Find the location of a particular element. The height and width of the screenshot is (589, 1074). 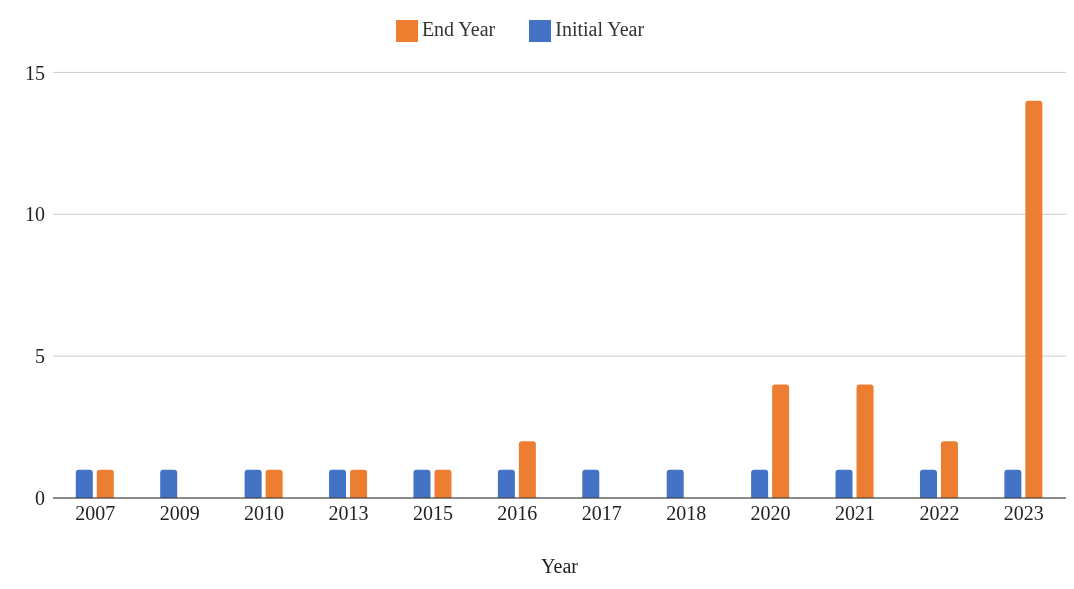

x-tick-label: 2016 is located at coordinates (517, 513).